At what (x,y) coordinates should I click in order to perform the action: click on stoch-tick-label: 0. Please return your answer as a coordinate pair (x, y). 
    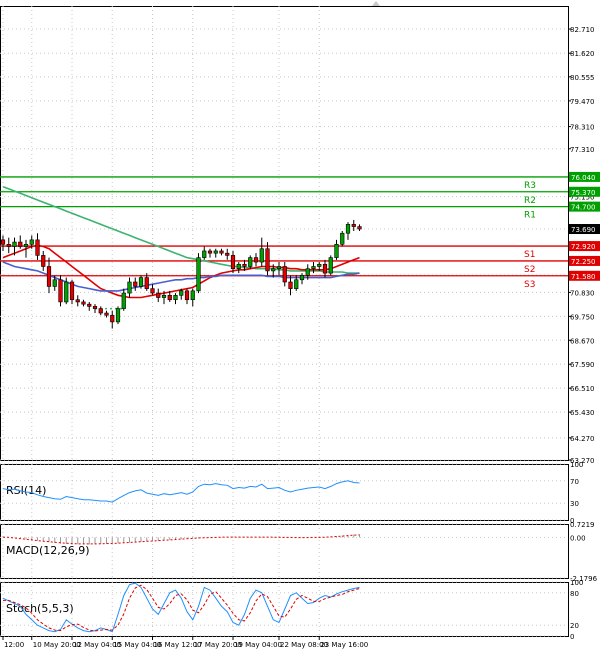
    Looking at the image, I should click on (572, 637).